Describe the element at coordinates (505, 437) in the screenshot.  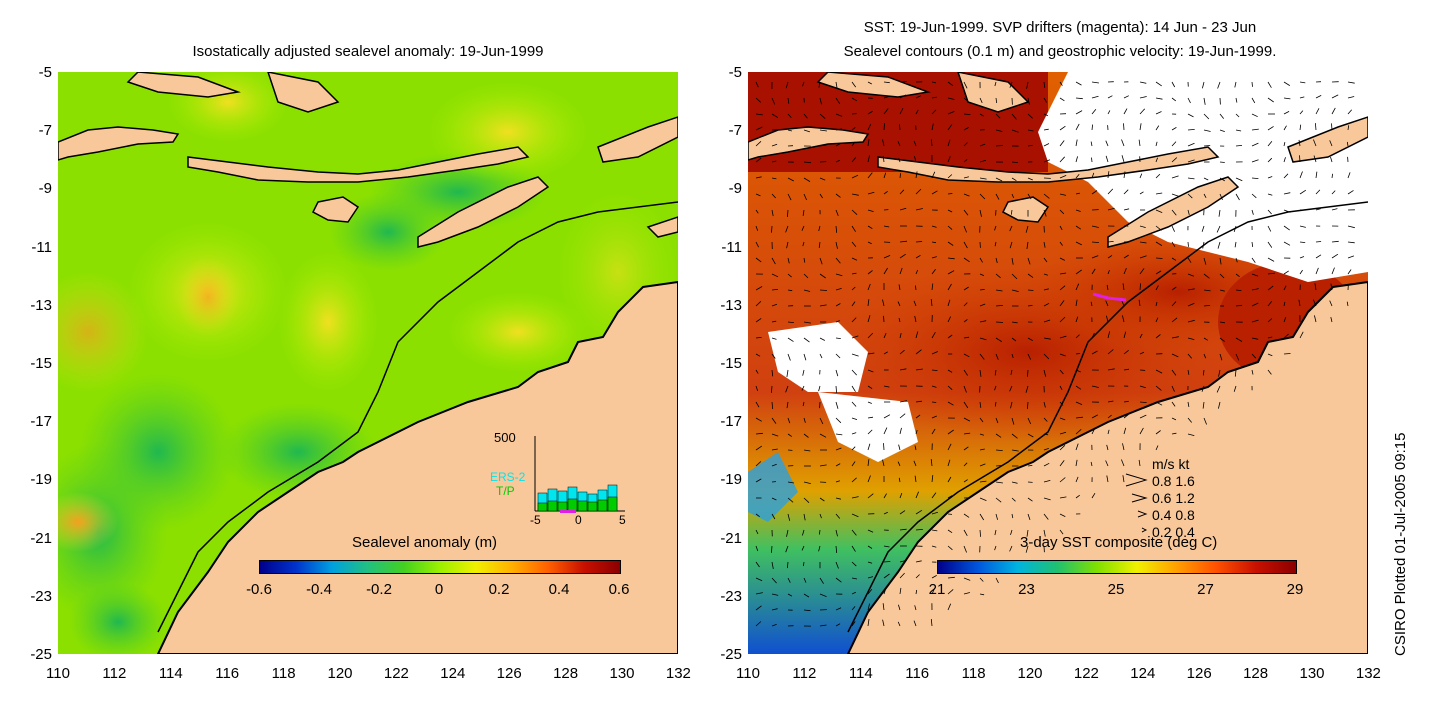
I see `inset-ymax-label: 500` at that location.